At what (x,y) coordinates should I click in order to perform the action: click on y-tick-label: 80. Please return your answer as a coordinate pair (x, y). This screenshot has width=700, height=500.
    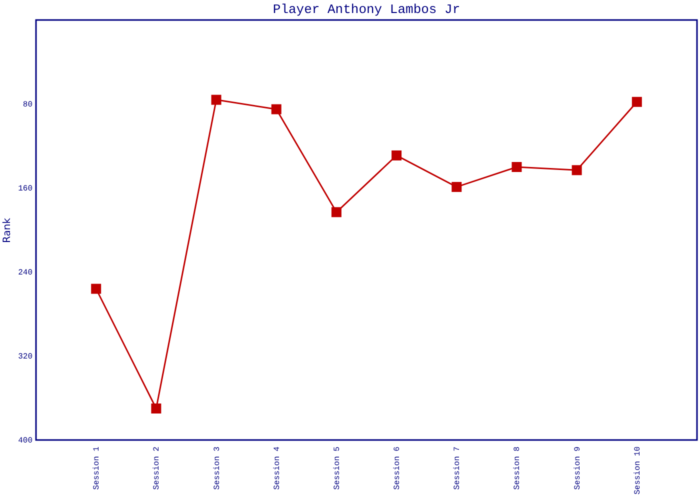
    Looking at the image, I should click on (27, 105).